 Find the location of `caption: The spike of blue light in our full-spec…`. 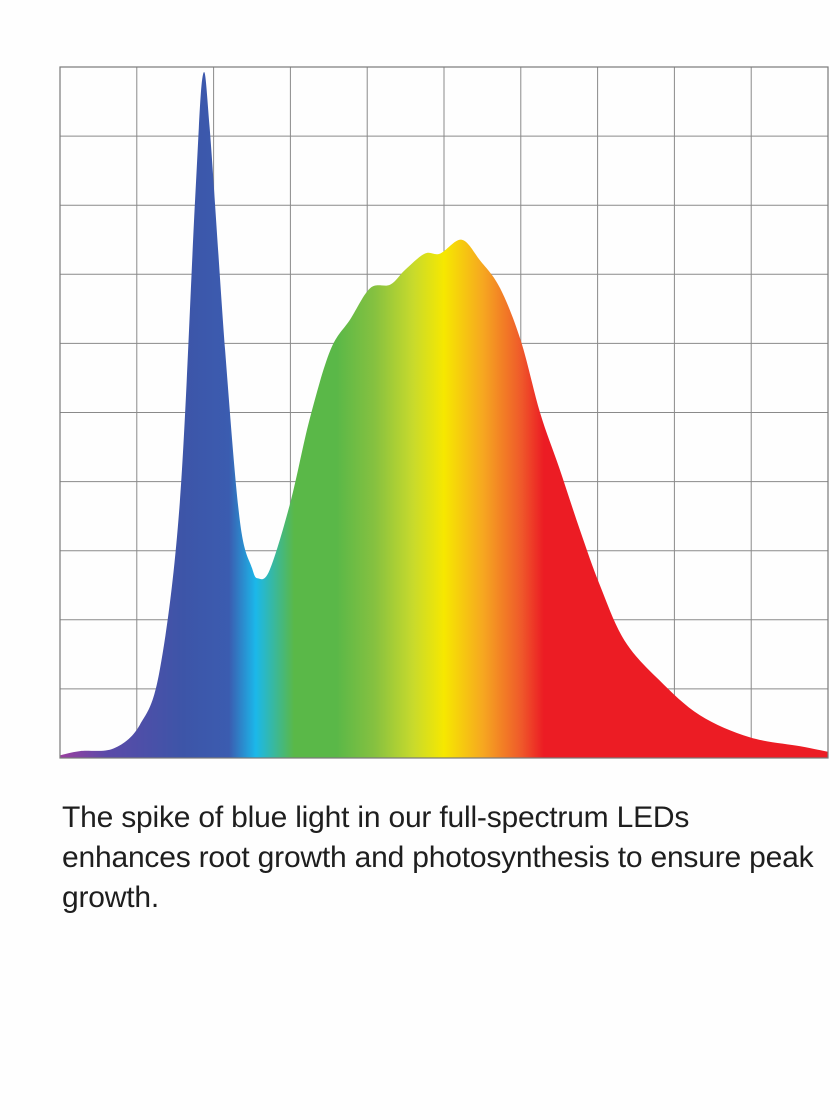

caption: The spike of blue light in our full-spec… is located at coordinates (438, 857).